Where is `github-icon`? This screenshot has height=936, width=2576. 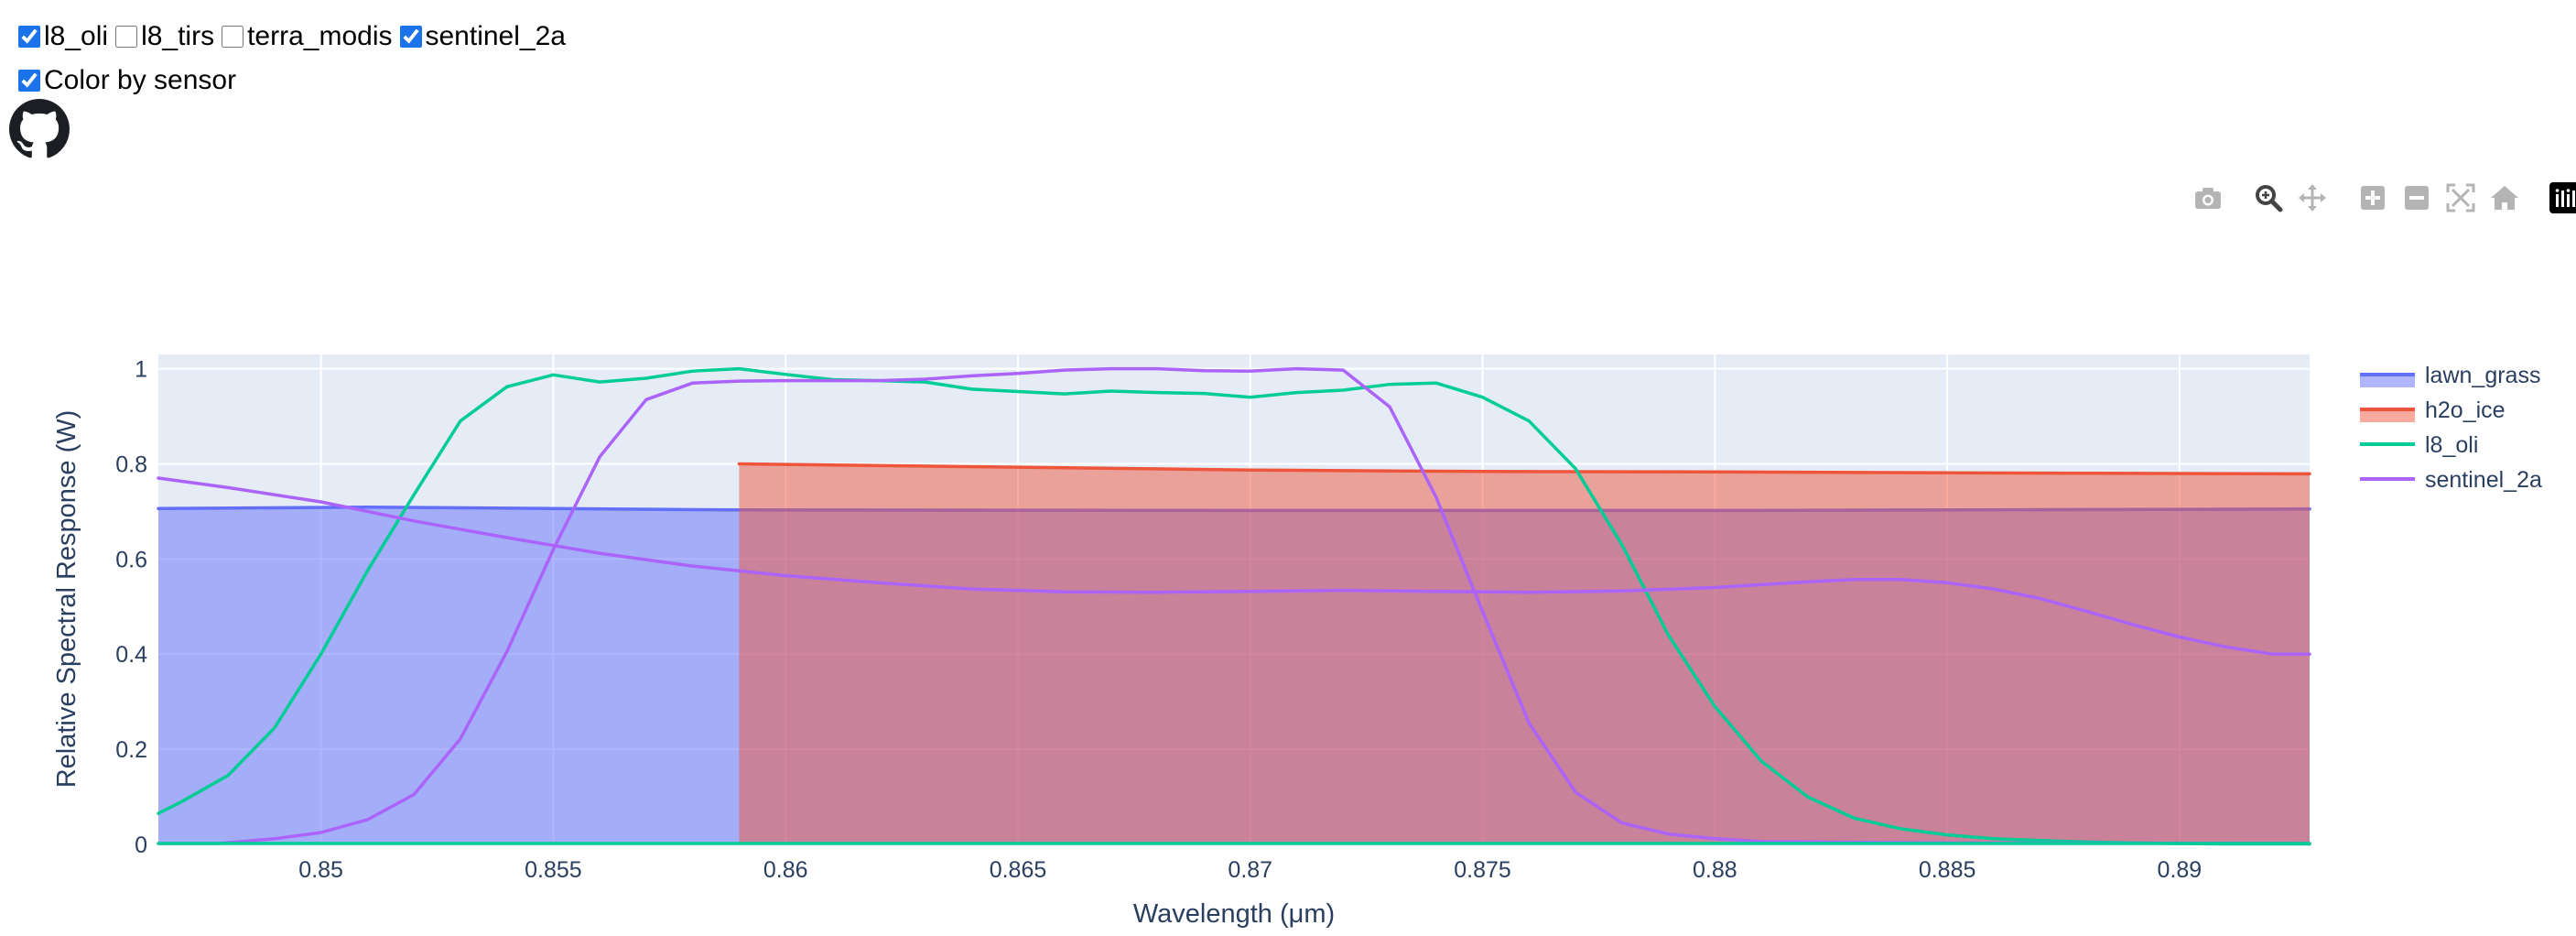 github-icon is located at coordinates (40, 129).